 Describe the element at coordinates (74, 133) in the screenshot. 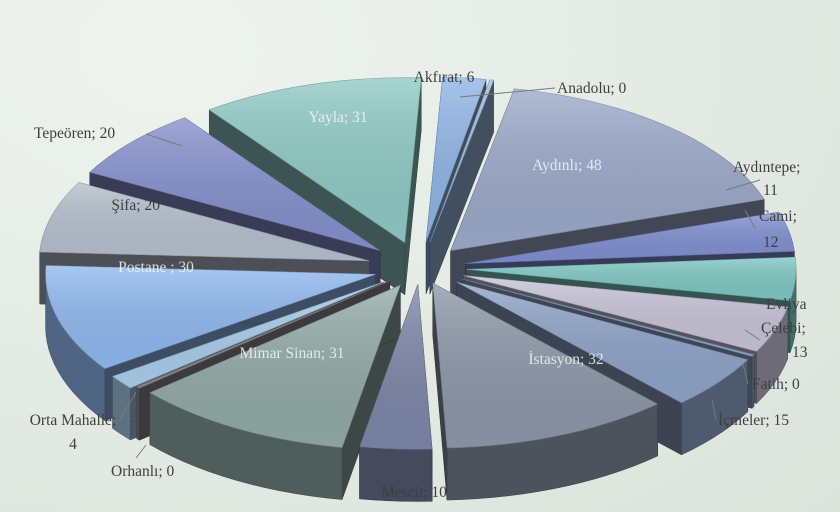

I see `data-label-tepeoren: Tepeören; 20` at that location.